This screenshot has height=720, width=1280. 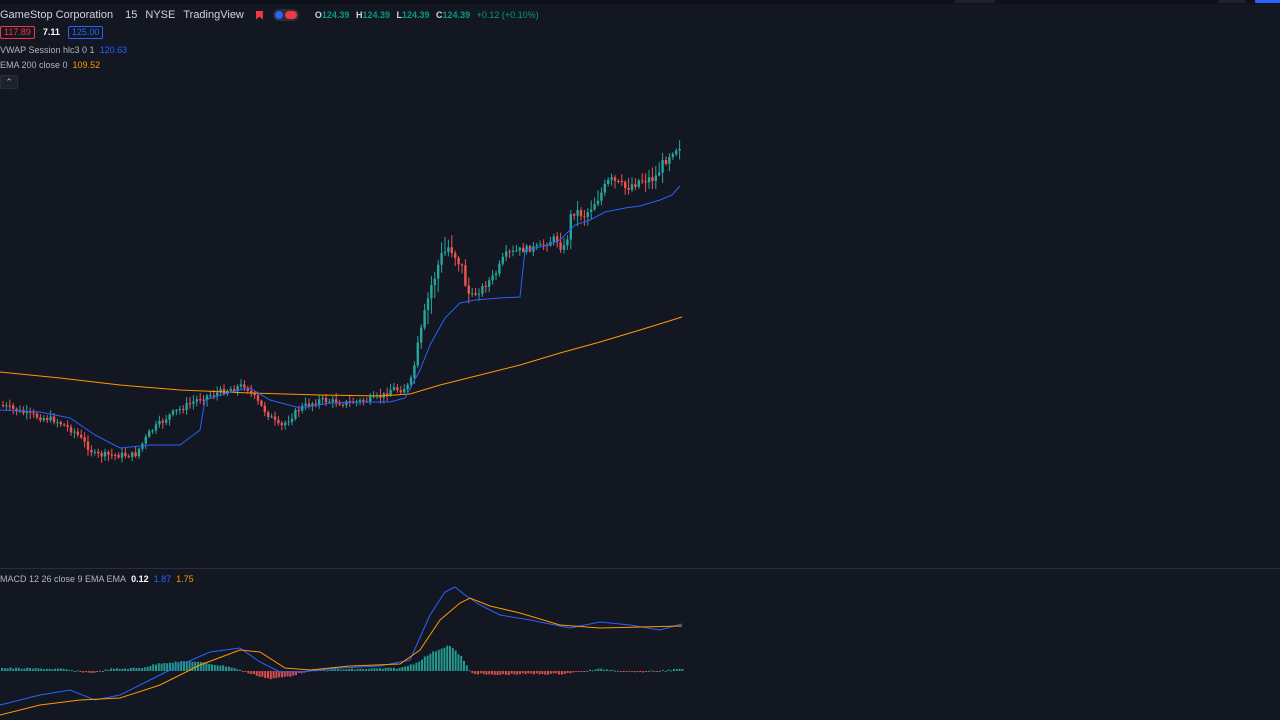 I want to click on source-label: TradingView, so click(x=213, y=15).